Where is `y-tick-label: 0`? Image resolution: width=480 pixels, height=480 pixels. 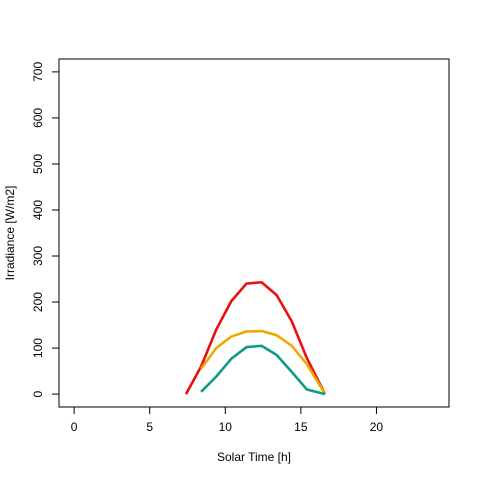 y-tick-label: 0 is located at coordinates (38, 393).